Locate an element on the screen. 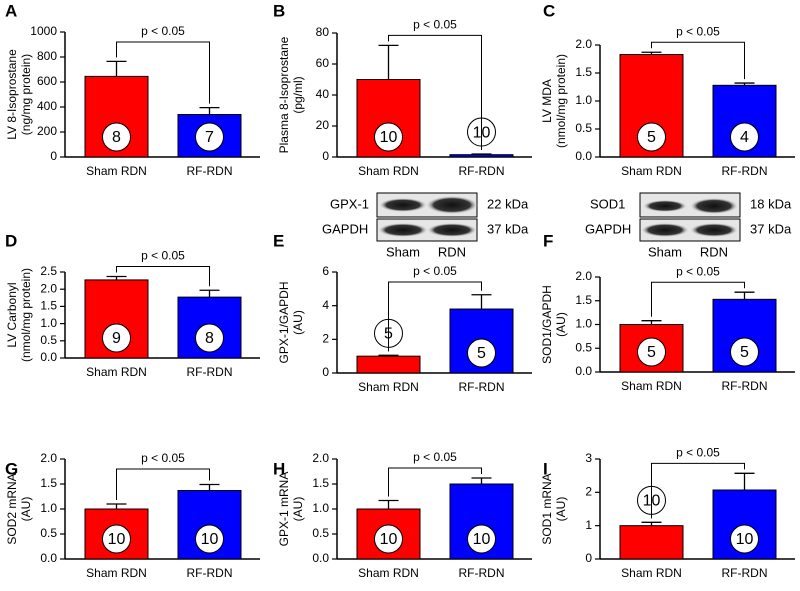 Image resolution: width=800 pixels, height=591 pixels. blot-gpx1: GPX-1 GAPDH 22 kDa 37 kDa Sham RDN is located at coordinates (425, 225).